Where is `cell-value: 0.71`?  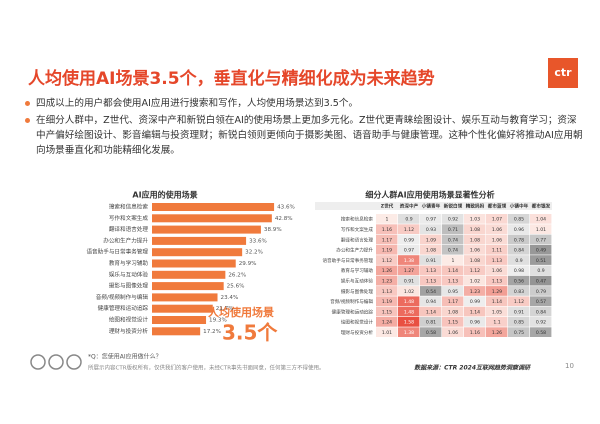
cell-value: 0.71 is located at coordinates (453, 230).